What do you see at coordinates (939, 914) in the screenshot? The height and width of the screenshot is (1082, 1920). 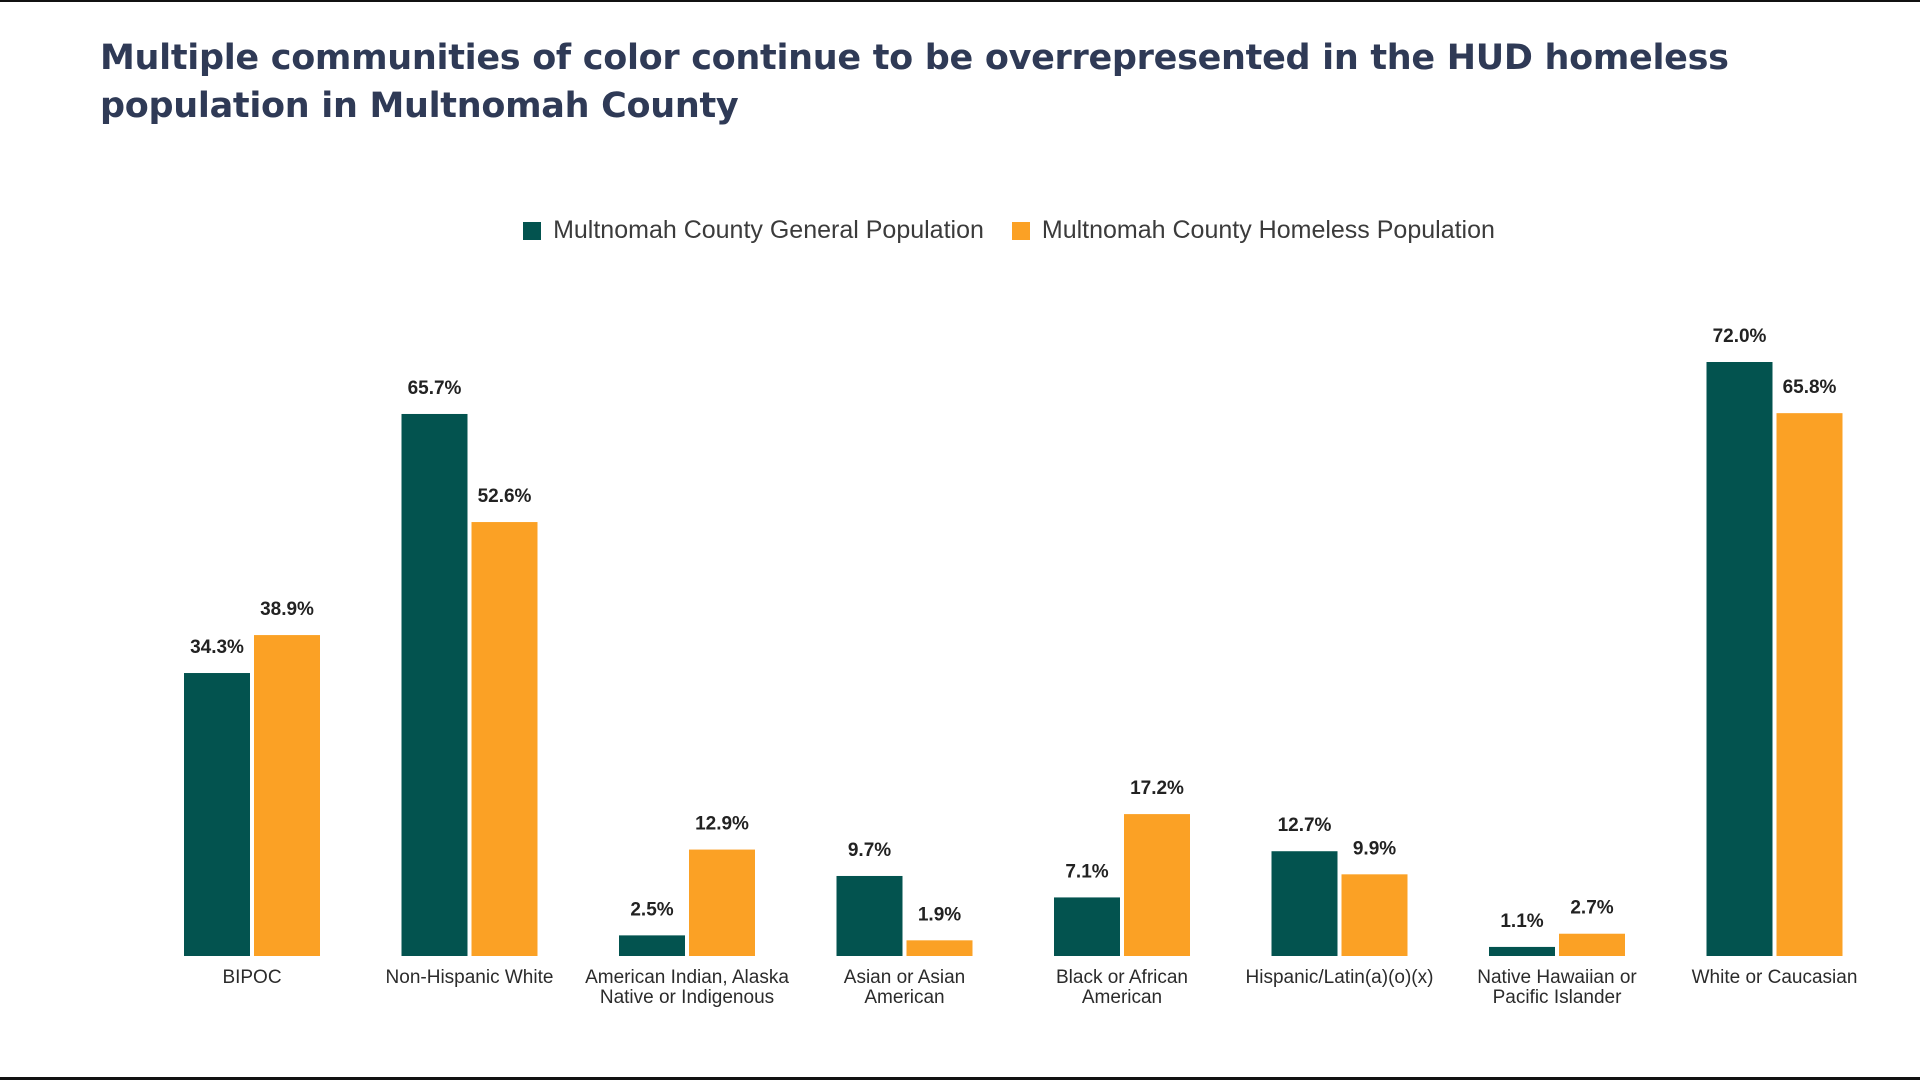 I see `data-label-homeless: 1.9%` at bounding box center [939, 914].